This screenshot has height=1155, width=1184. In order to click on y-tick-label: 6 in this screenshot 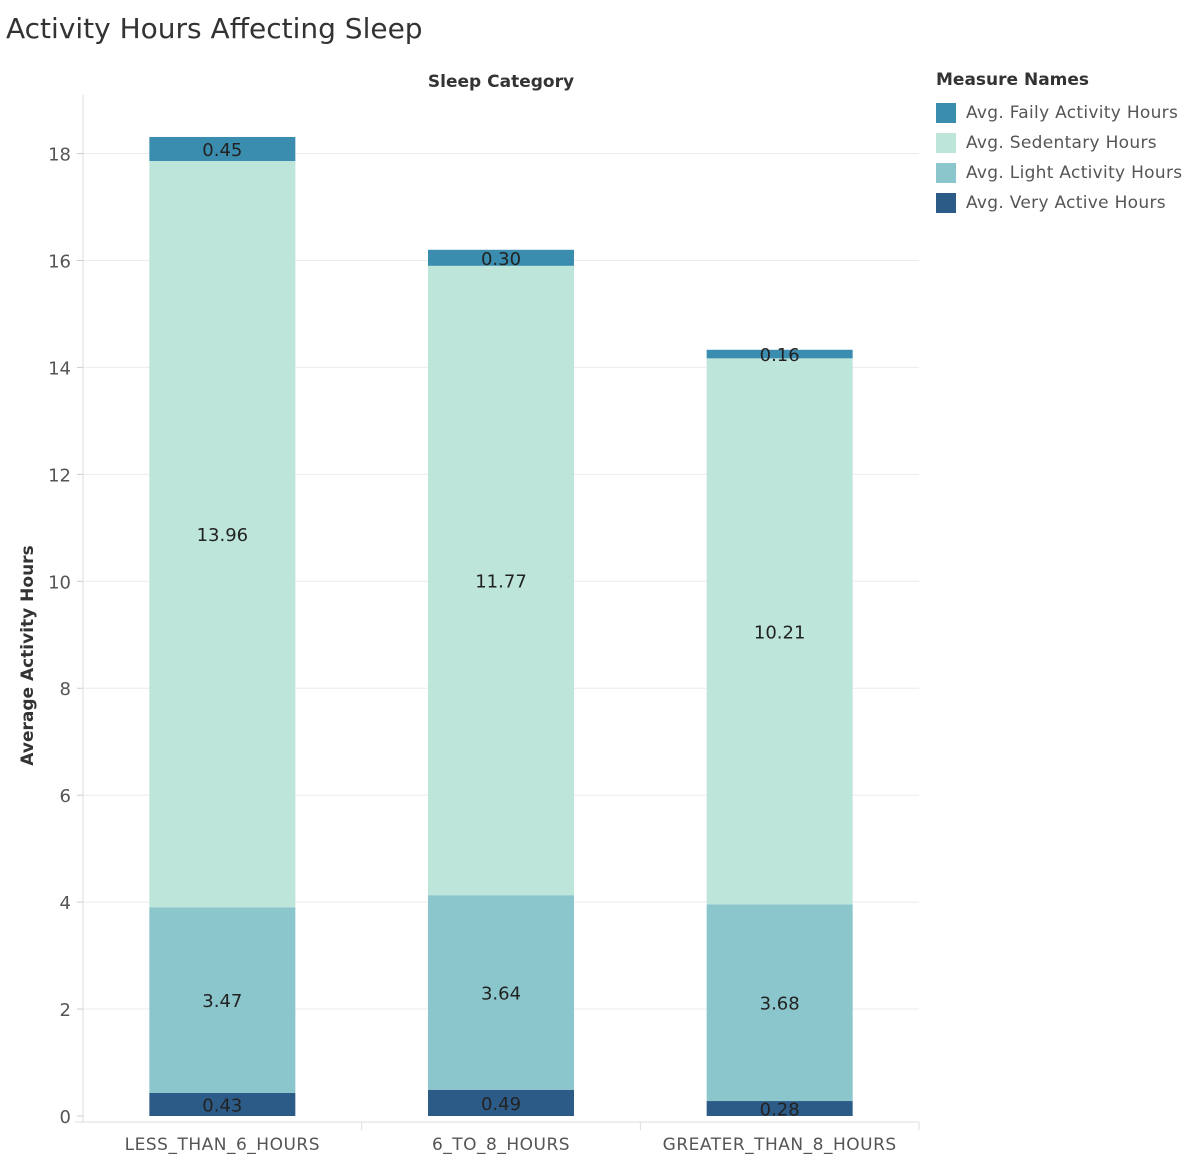, I will do `click(65, 796)`.